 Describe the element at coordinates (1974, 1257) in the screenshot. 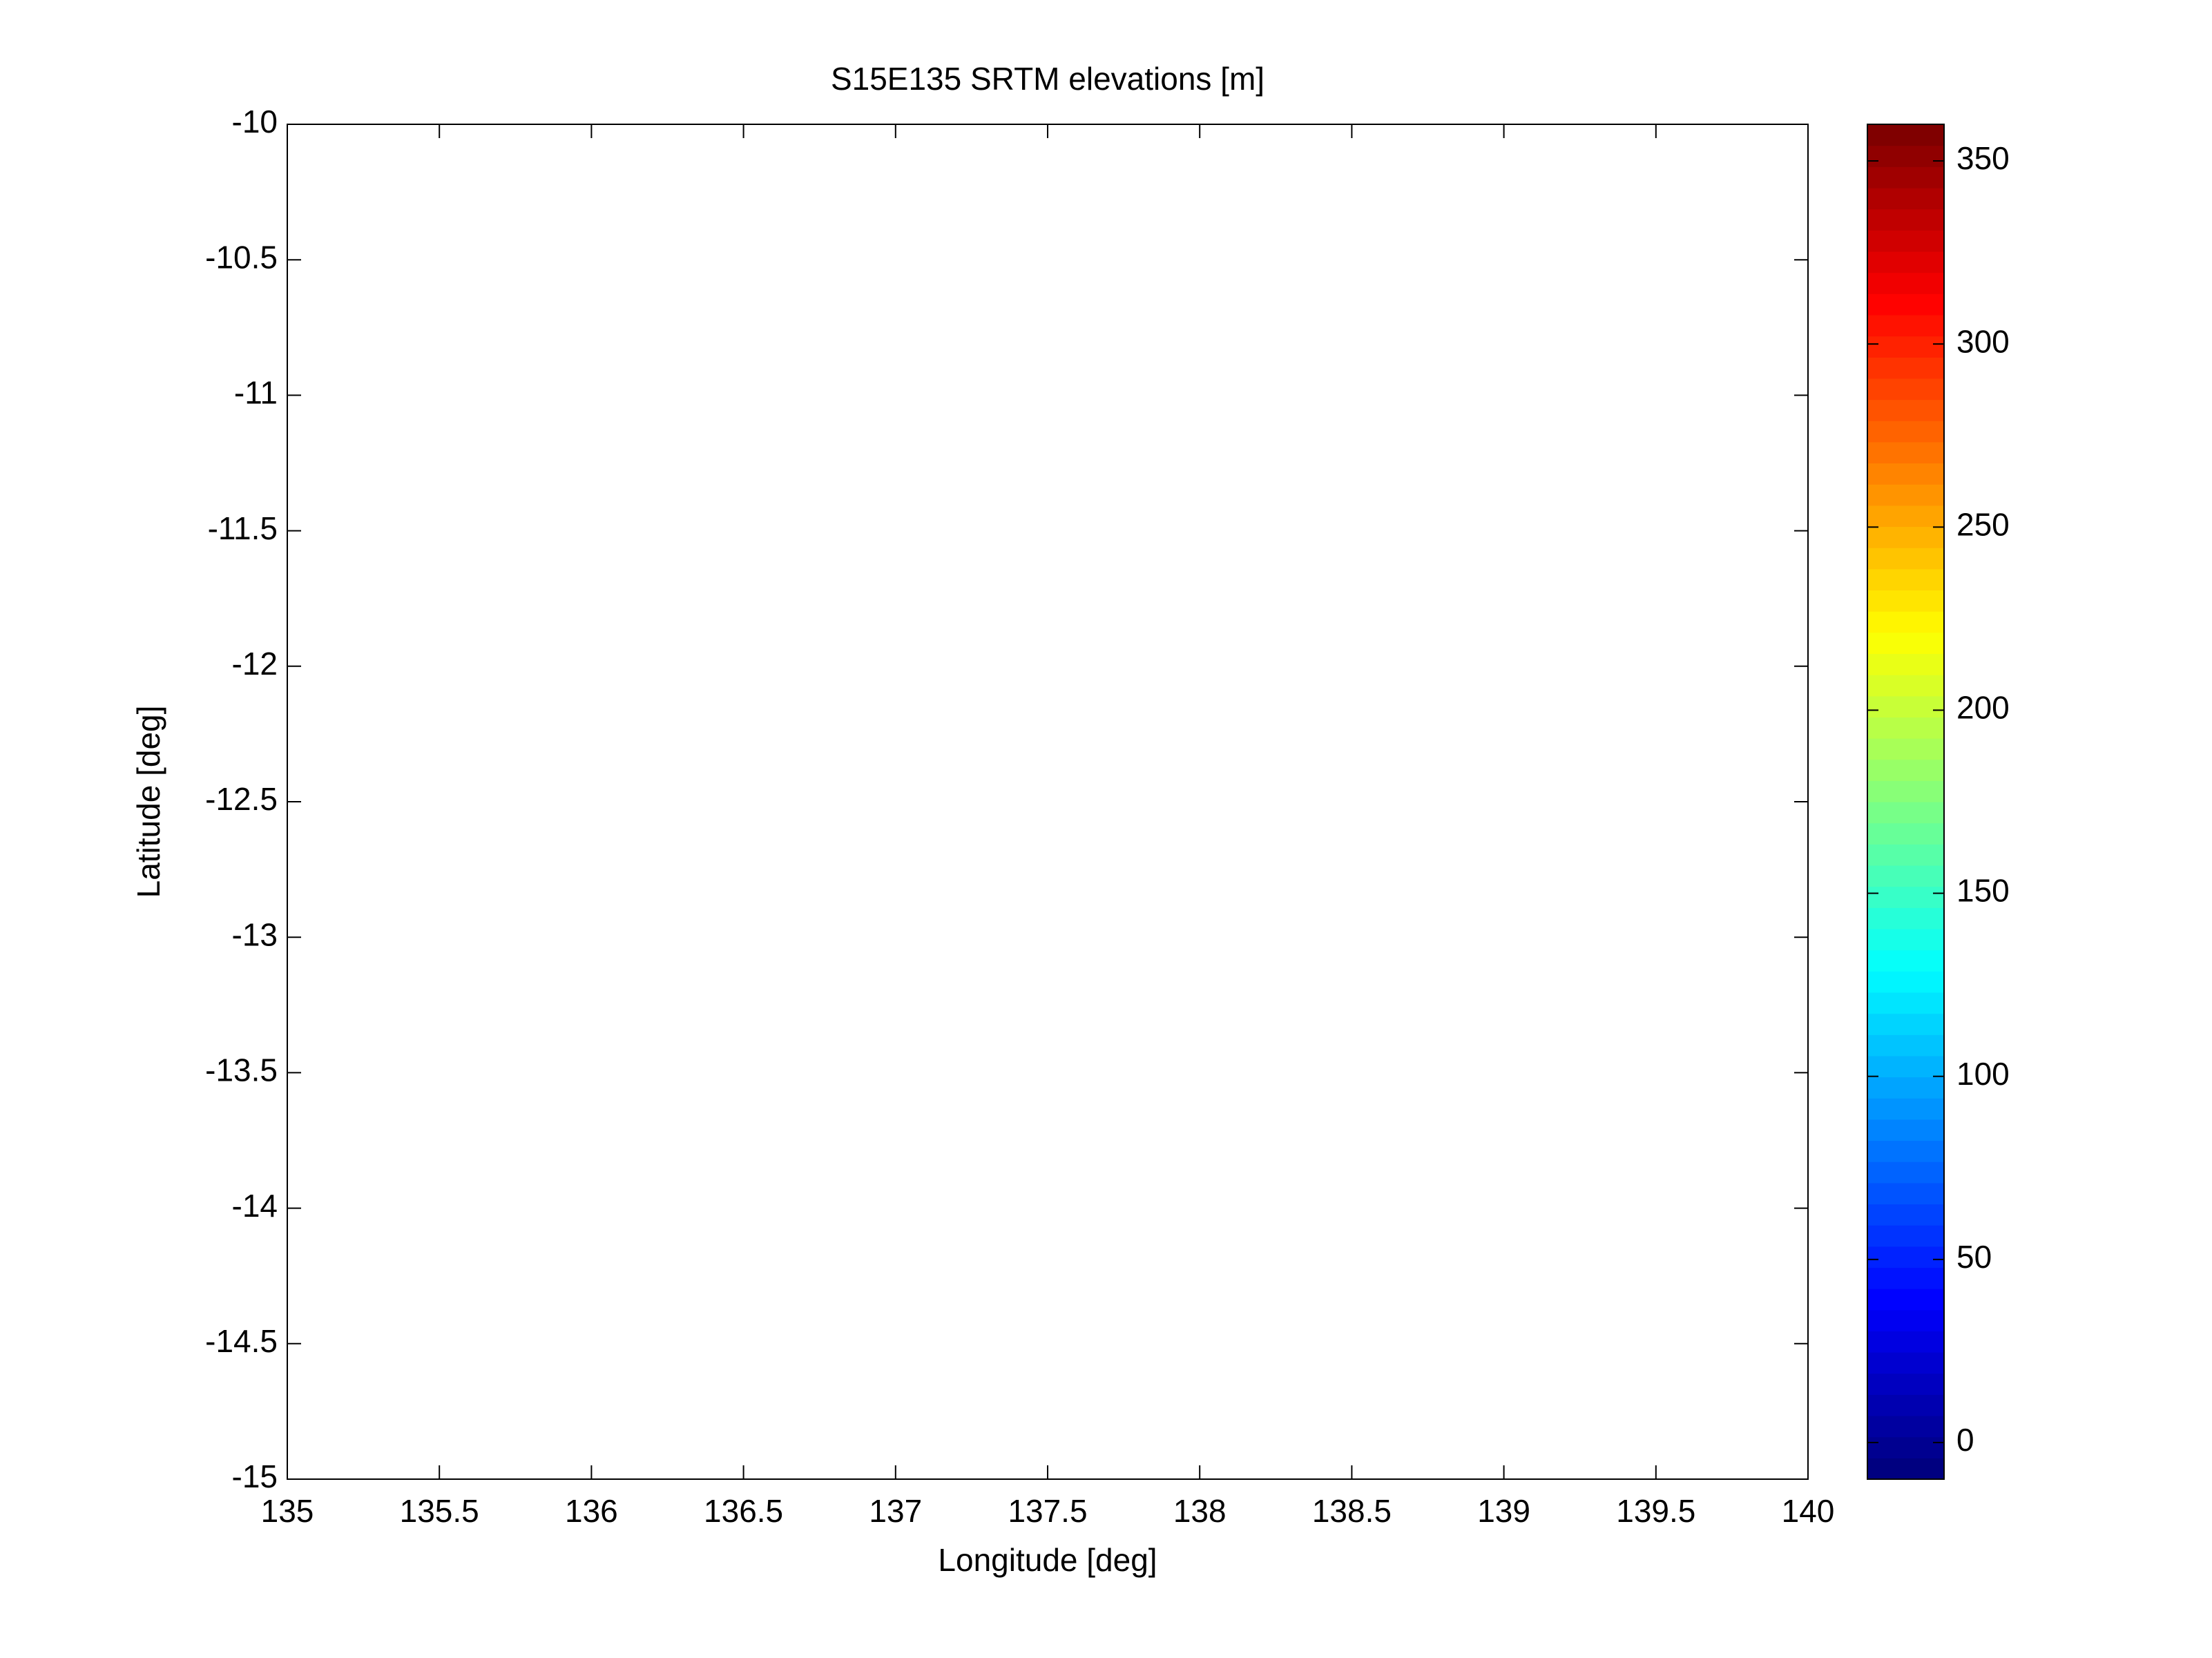

I see `colorbar-tick-label: 50` at that location.